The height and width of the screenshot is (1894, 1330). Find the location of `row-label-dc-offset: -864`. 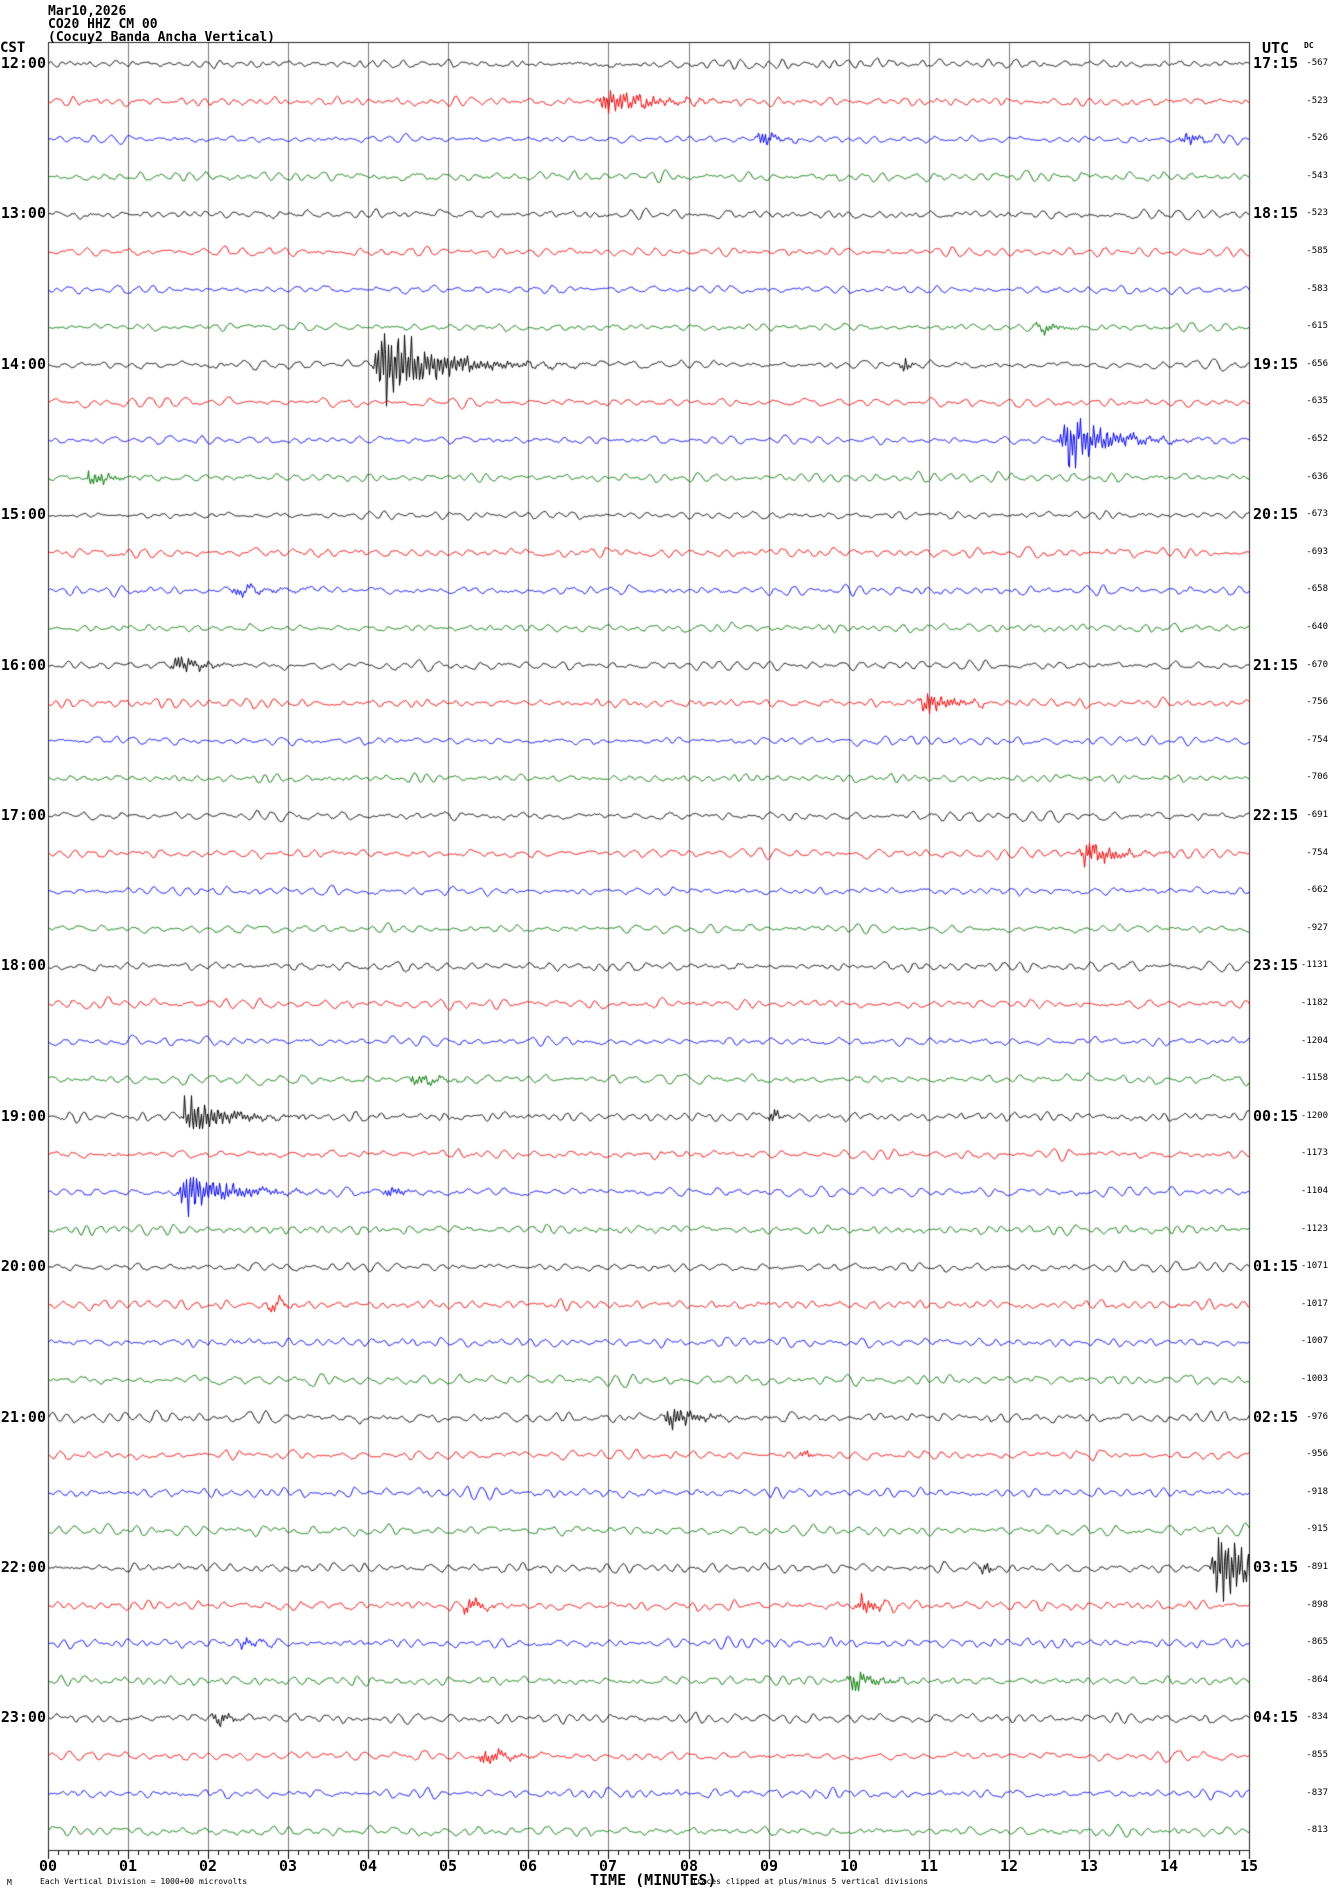

row-label-dc-offset: -864 is located at coordinates (1317, 1679).